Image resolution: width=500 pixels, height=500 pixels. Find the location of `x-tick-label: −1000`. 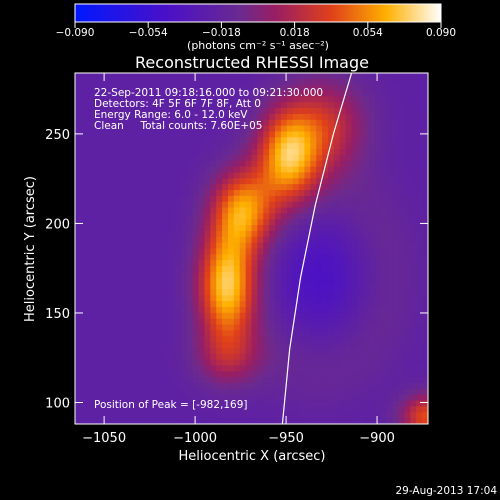

x-tick-label: −1000 is located at coordinates (195, 438).